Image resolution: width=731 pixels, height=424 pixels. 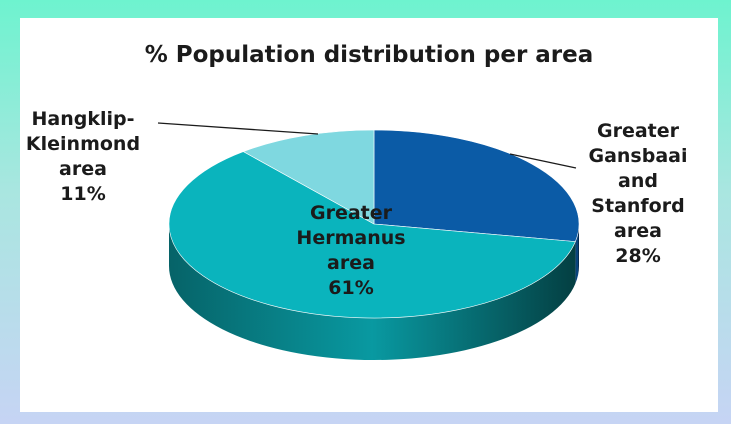 What do you see at coordinates (638, 181) in the screenshot?
I see `label-line: and` at bounding box center [638, 181].